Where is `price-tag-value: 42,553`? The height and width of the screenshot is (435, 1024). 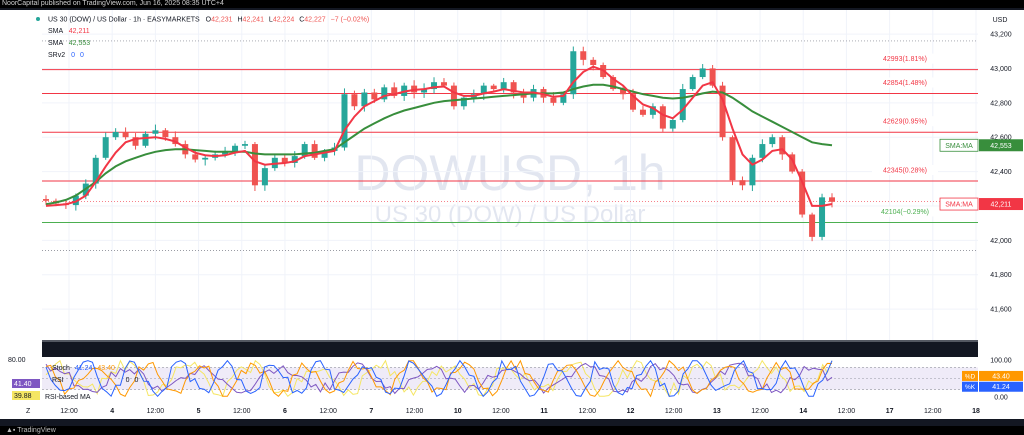 price-tag-value: 42,553 is located at coordinates (1001, 146).